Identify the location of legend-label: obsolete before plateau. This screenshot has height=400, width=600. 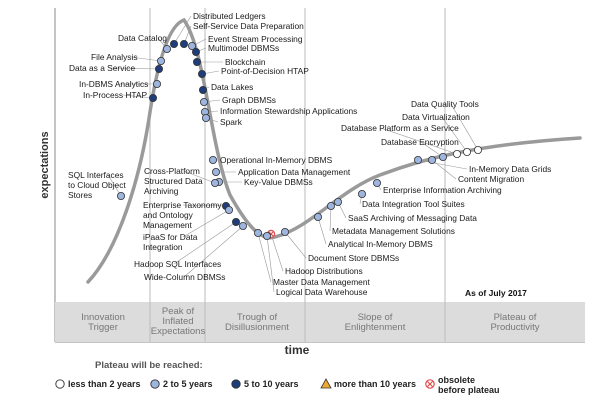
(469, 385).